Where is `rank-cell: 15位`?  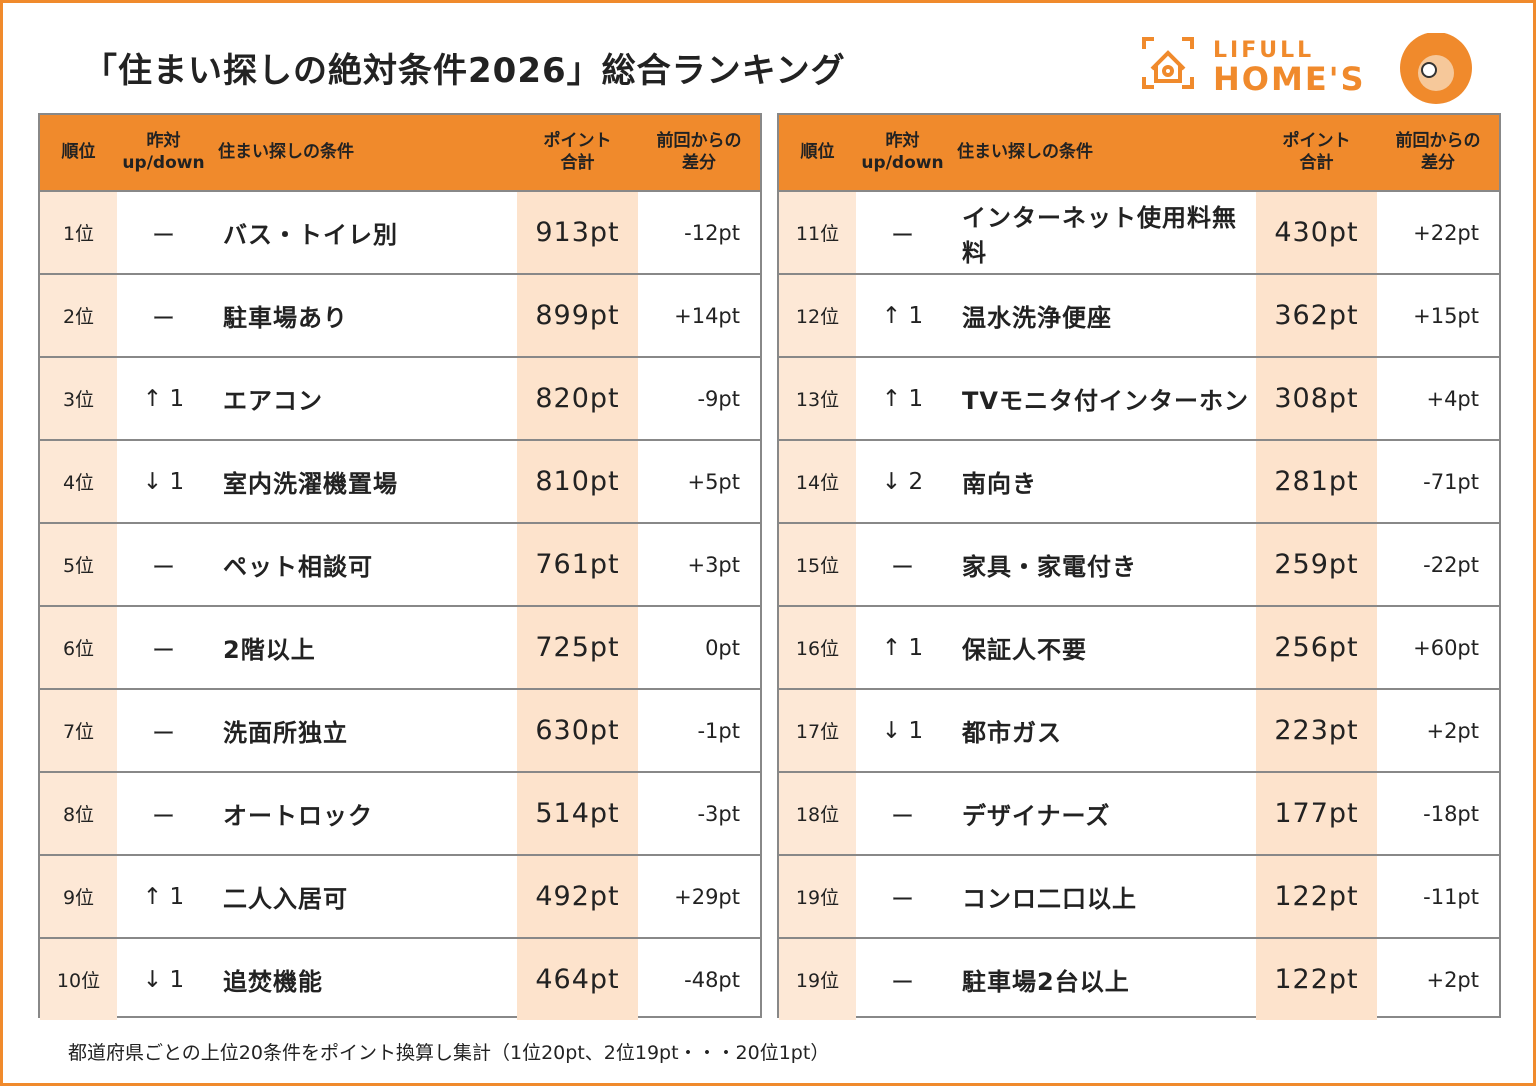
rank-cell: 15位 is located at coordinates (817, 564).